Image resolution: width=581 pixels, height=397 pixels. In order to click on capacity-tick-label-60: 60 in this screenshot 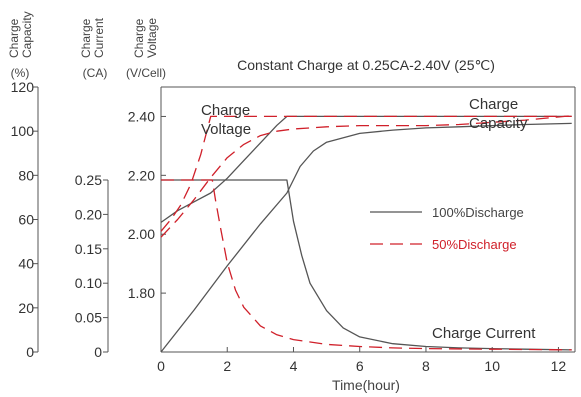, I will do `click(26, 220)`.